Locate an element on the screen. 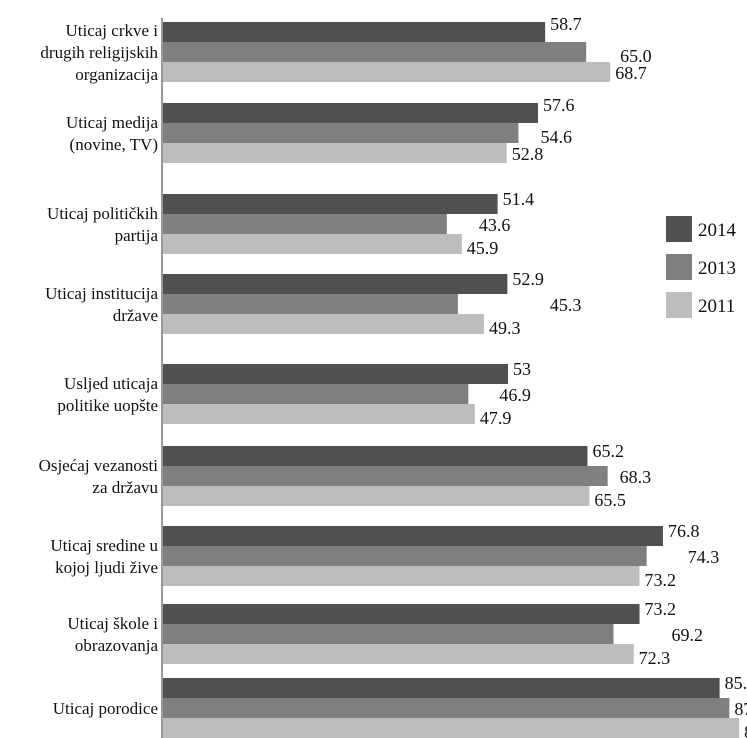 The image size is (747, 738). value-label-2013-4: 45.3 is located at coordinates (566, 305).